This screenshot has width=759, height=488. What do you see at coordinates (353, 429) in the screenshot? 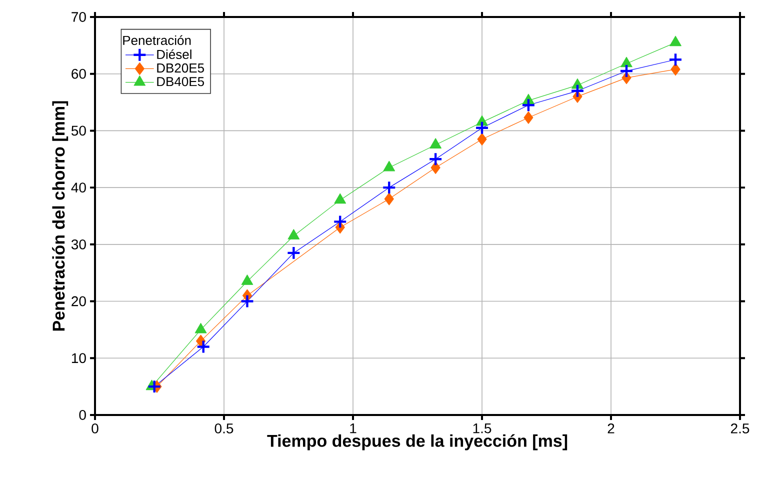
I see `x-tick-label: 1` at bounding box center [353, 429].